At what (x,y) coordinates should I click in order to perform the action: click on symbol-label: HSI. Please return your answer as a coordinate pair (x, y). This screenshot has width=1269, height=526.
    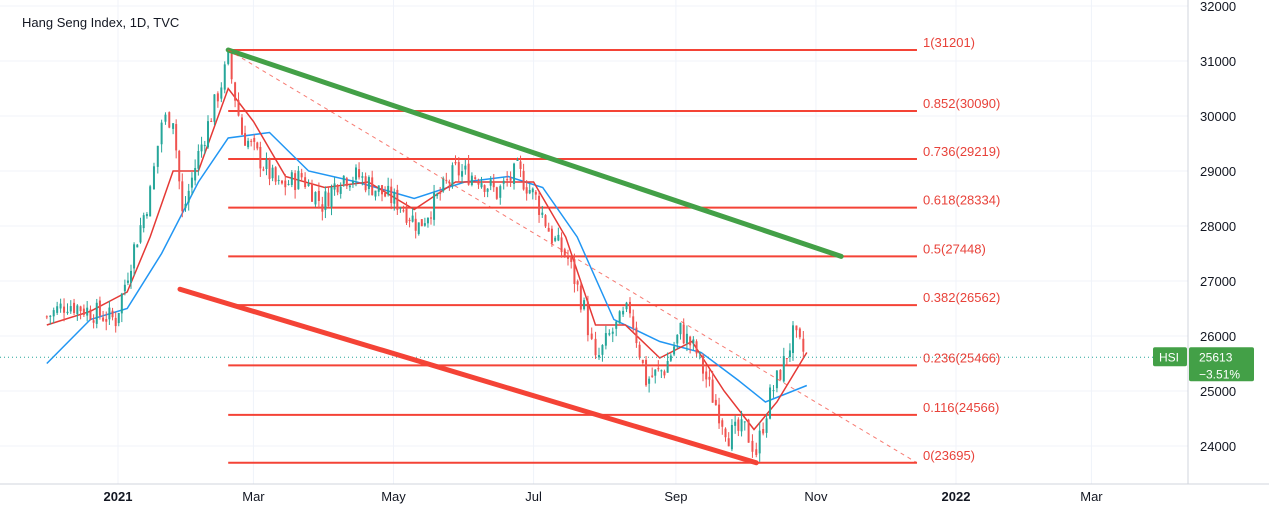
    Looking at the image, I should click on (1169, 357).